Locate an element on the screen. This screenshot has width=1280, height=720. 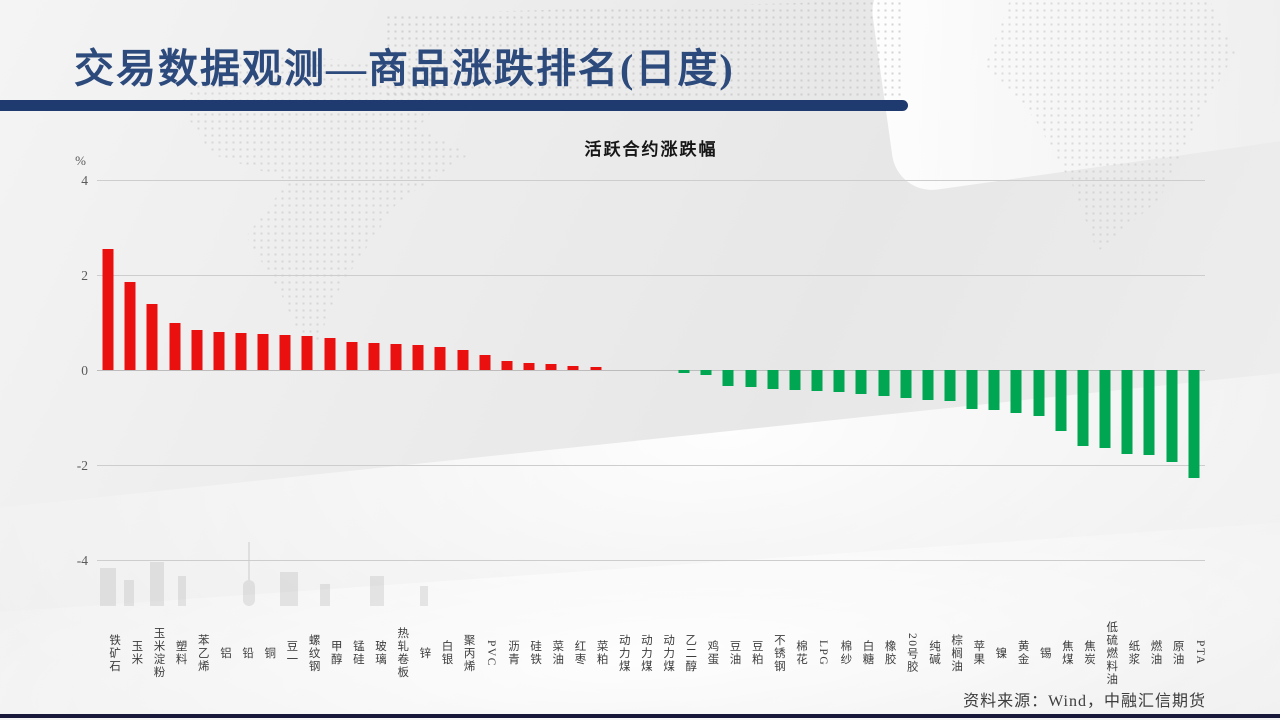
gain-bar-PVC is located at coordinates (485, 362).